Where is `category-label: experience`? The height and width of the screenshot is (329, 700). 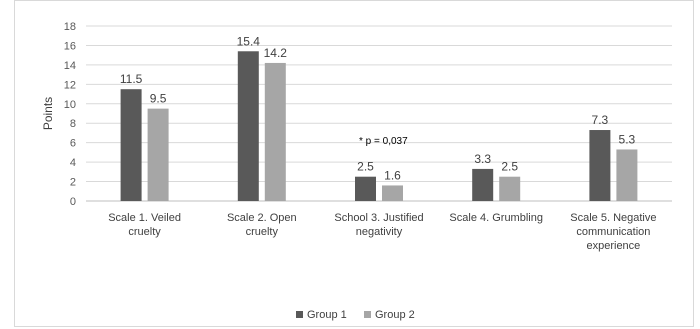
category-label: experience is located at coordinates (613, 246).